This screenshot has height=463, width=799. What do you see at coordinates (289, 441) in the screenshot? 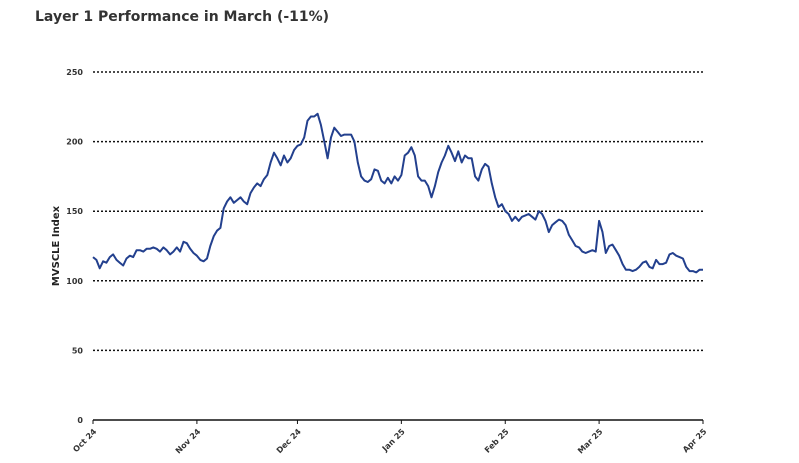
I see `x-tick-label: Dec 24` at bounding box center [289, 441].